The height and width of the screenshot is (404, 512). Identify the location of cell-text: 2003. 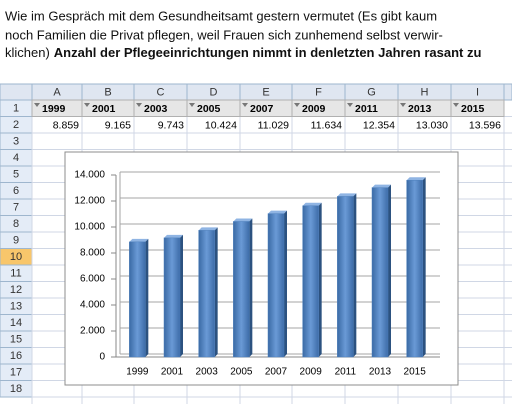
(156, 109).